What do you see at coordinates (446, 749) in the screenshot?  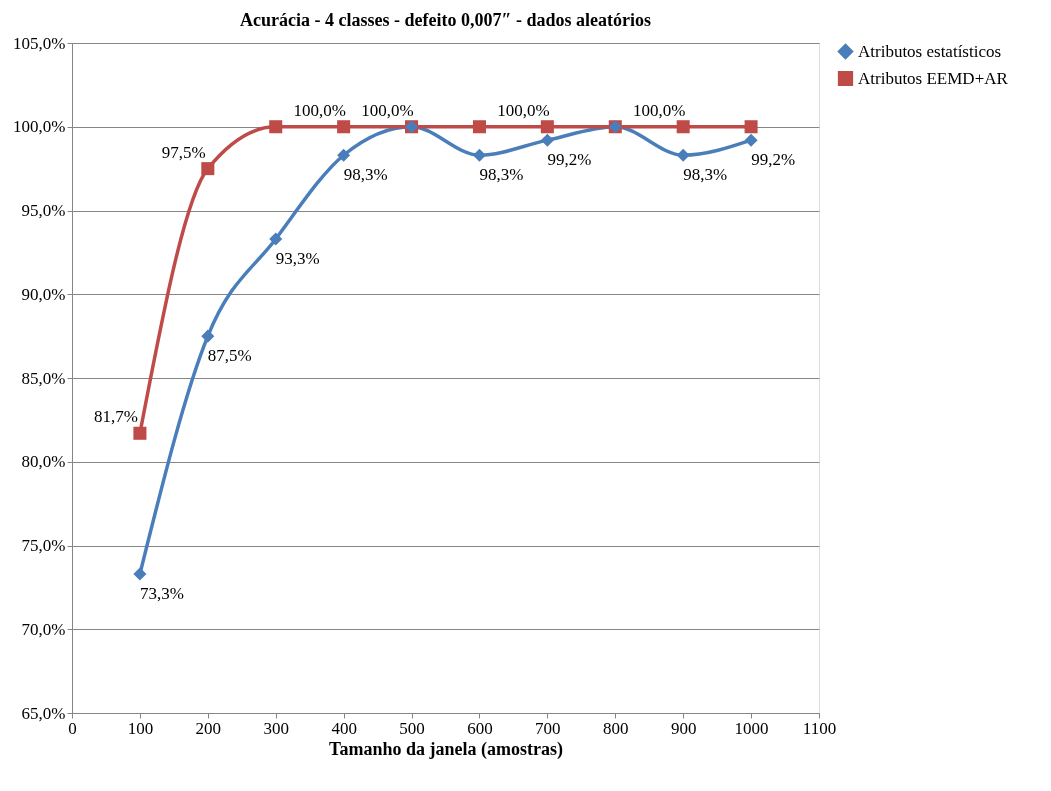 I see `x-axis-title: Tamanho da janela (amostras)` at bounding box center [446, 749].